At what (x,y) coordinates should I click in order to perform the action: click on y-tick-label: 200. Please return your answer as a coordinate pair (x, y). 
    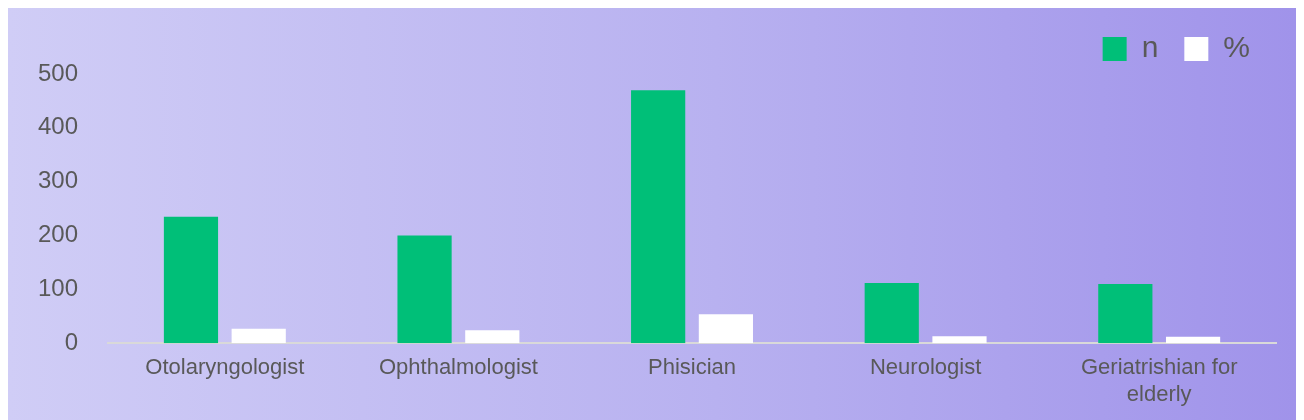
    Looking at the image, I should click on (58, 234).